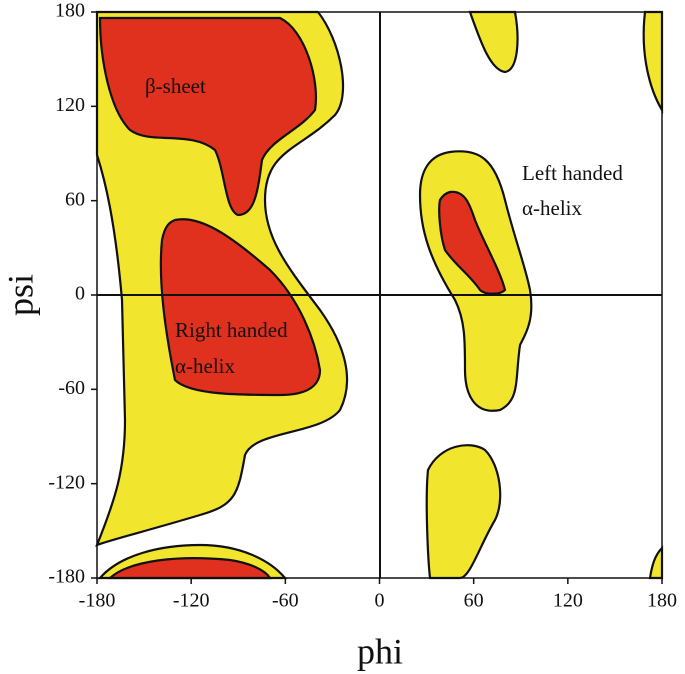 The image size is (685, 674). Describe the element at coordinates (70, 105) in the screenshot. I see `y-tick-label: 120` at that location.